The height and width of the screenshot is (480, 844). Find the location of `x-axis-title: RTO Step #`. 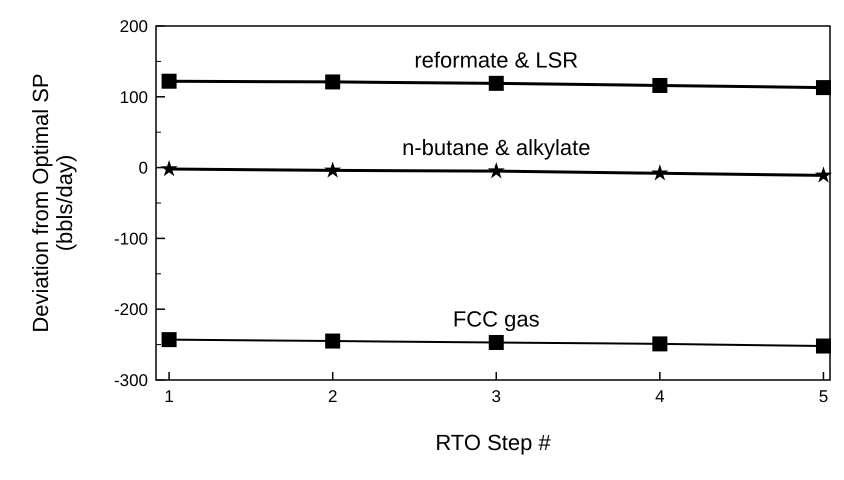

x-axis-title: RTO Step # is located at coordinates (493, 442).